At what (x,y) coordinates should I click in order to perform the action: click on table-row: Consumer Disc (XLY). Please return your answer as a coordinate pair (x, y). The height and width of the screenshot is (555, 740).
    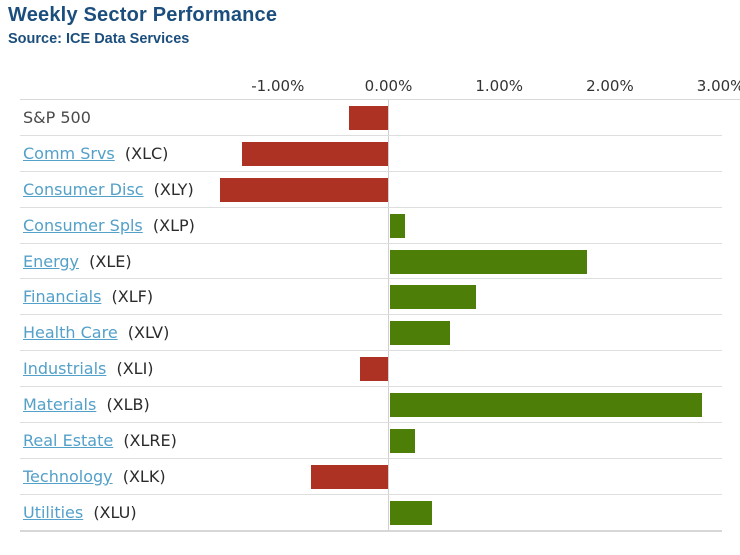
    Looking at the image, I should click on (371, 190).